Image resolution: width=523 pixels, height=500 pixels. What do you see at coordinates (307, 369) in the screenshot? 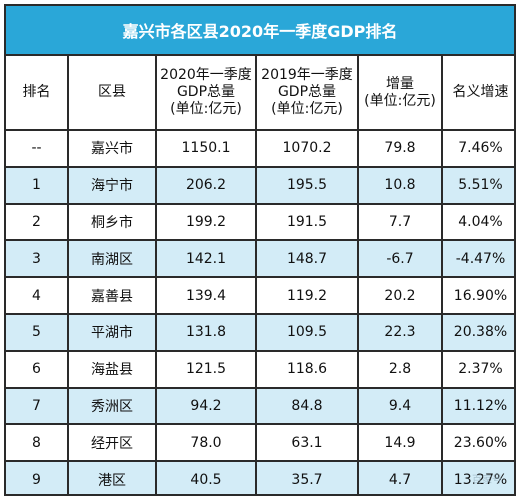
I see `cell-gdp-2019q1: 118.6` at bounding box center [307, 369].